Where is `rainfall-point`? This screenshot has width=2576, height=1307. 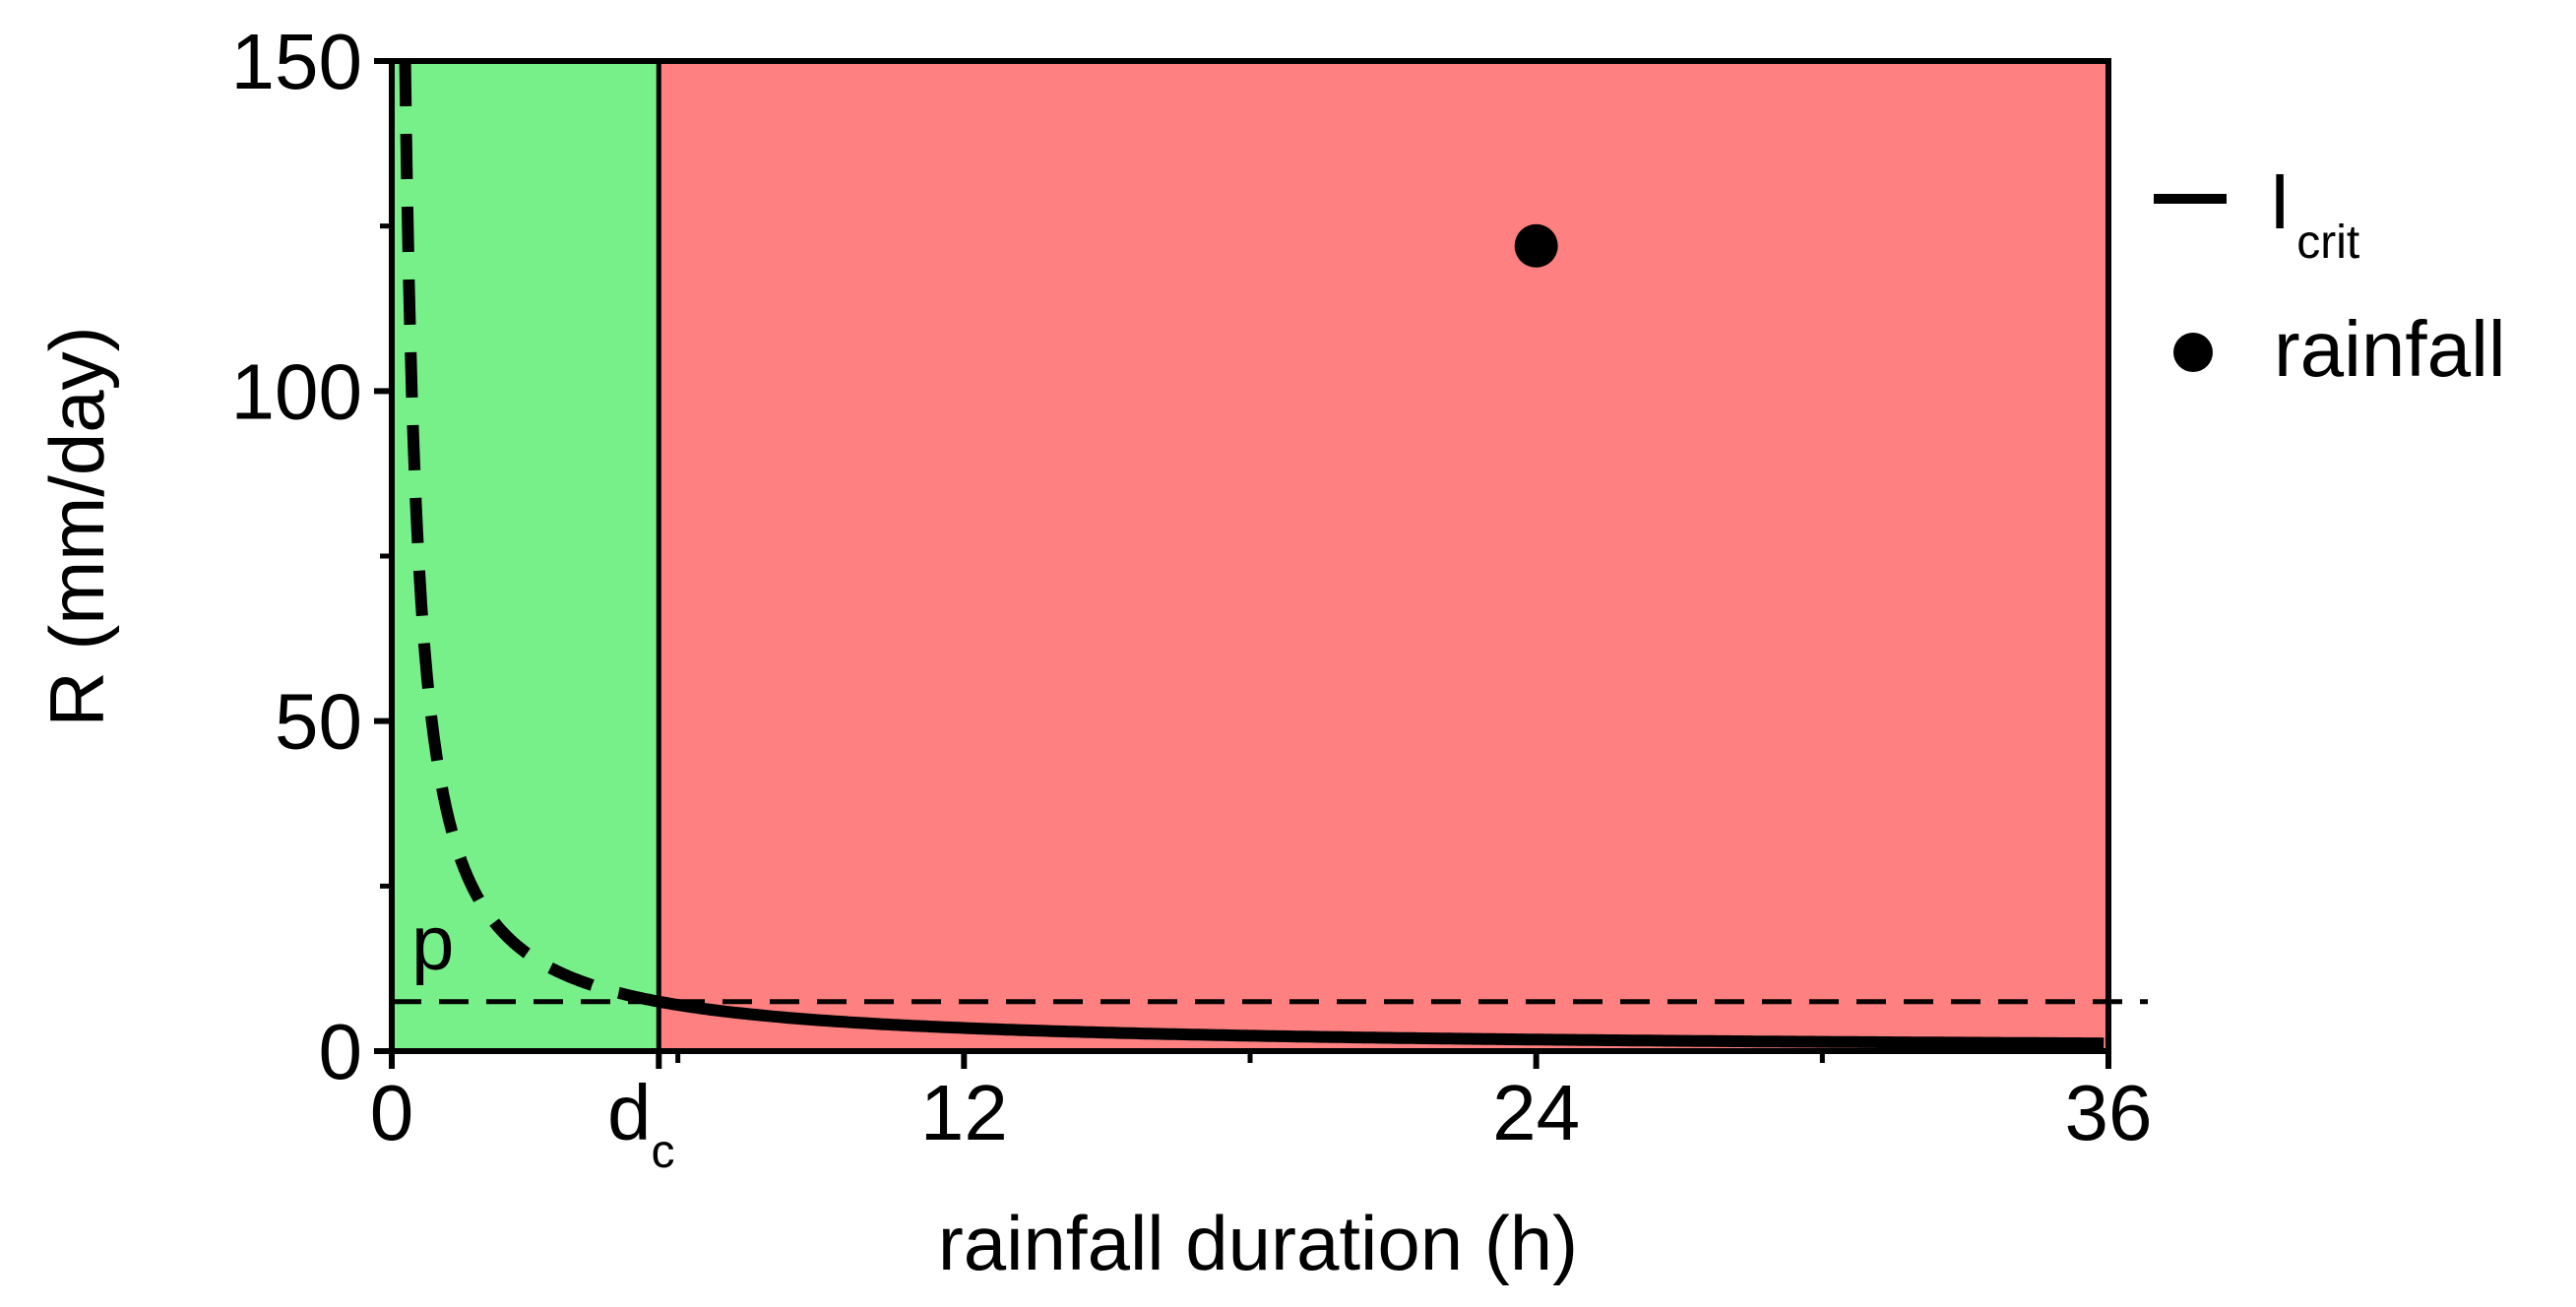
rainfall-point is located at coordinates (1536, 245).